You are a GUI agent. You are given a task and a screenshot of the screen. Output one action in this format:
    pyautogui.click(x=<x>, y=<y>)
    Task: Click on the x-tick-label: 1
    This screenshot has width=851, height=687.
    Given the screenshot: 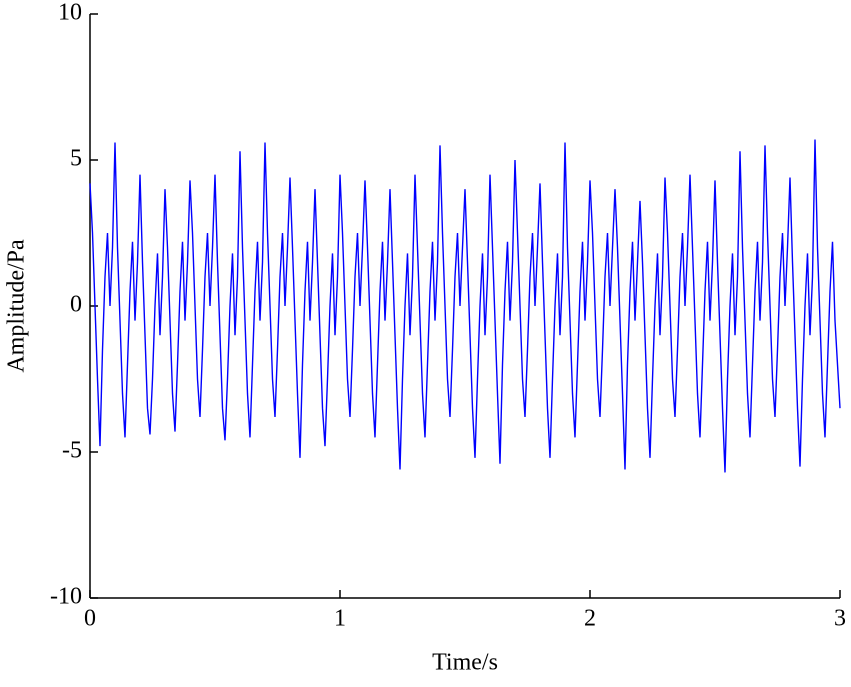 What is the action you would take?
    pyautogui.click(x=340, y=619)
    